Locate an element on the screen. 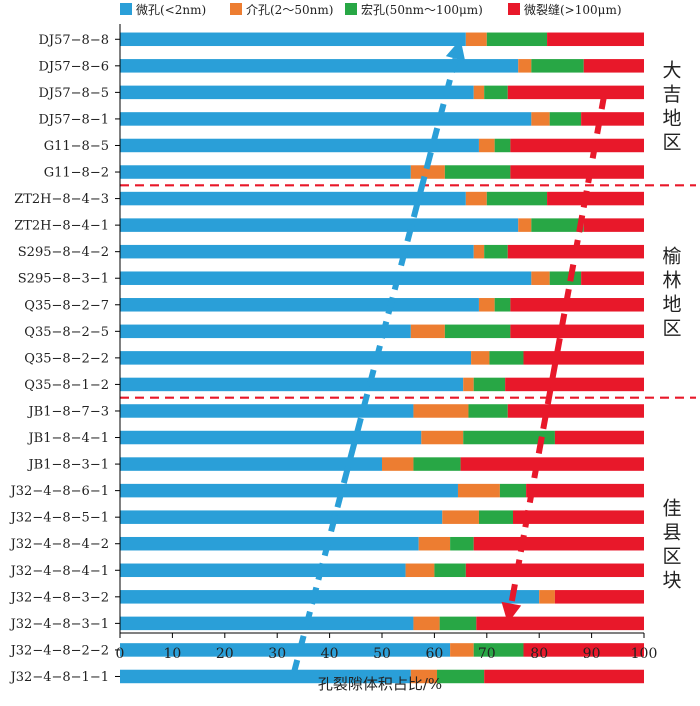  category-label-22: J32−4−8−3−1 is located at coordinates (59, 624).